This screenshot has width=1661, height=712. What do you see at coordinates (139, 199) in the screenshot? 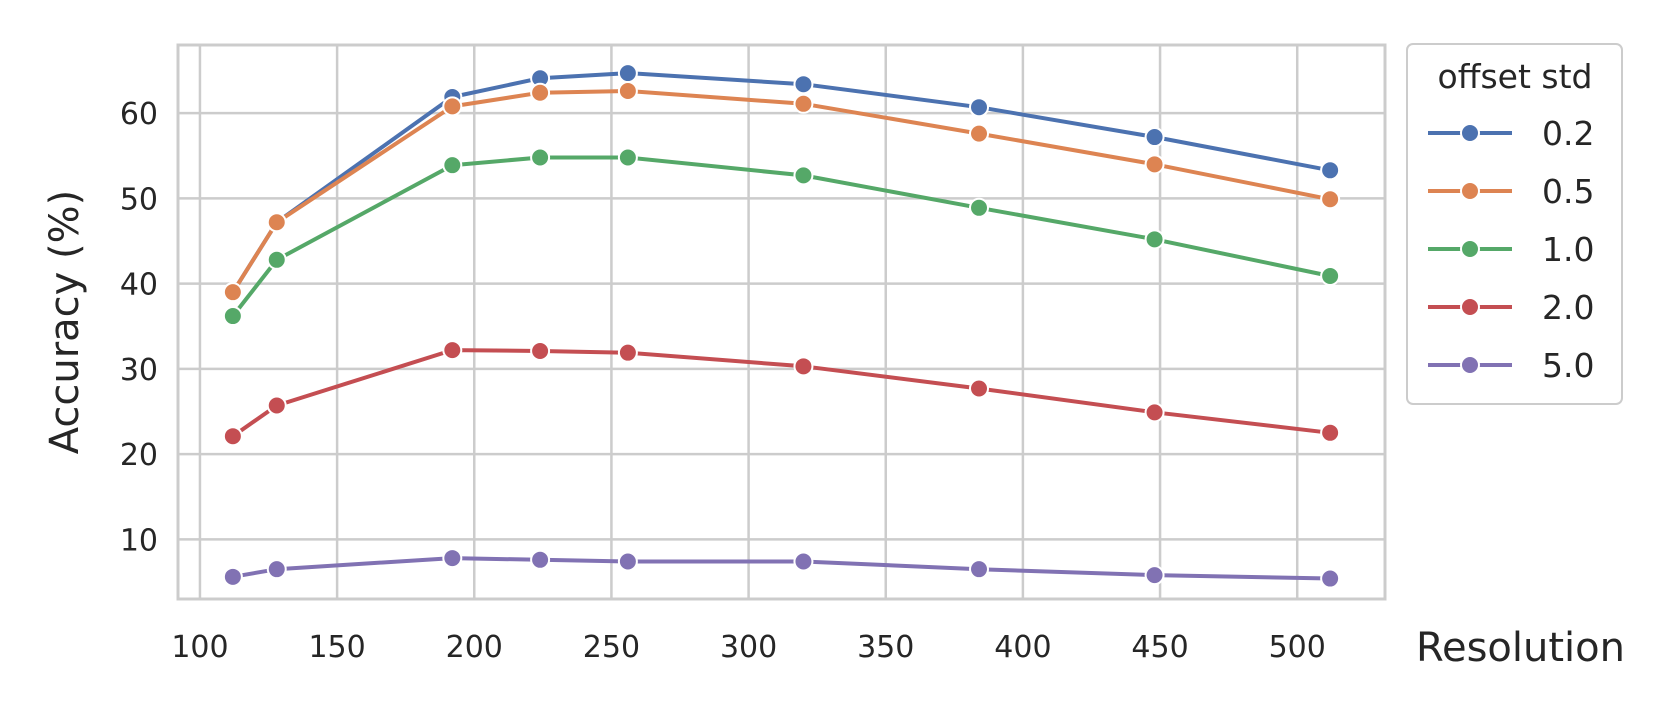
I see `y-tick-label: 50` at bounding box center [139, 199].